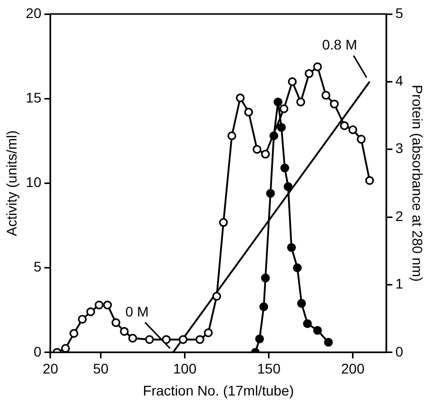  Describe the element at coordinates (399, 351) in the screenshot. I see `y2-tick-label: 0` at that location.